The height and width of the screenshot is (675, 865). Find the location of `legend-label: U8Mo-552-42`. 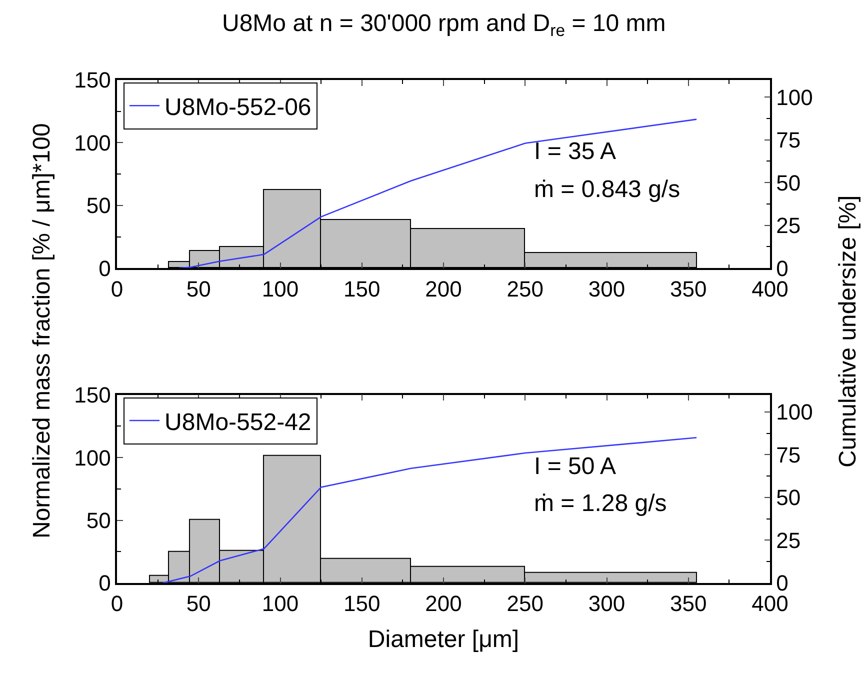

legend-label: U8Mo-552-42 is located at coordinates (238, 422).